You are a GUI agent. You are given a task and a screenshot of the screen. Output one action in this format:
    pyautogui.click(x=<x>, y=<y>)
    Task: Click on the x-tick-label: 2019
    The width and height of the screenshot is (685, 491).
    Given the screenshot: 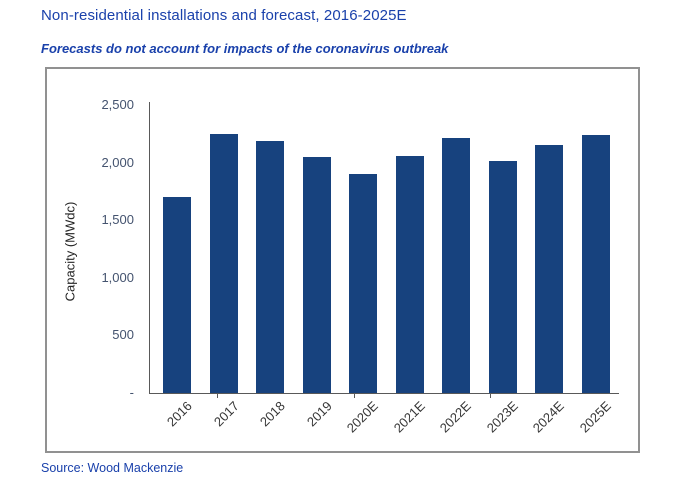 What is the action you would take?
    pyautogui.click(x=319, y=414)
    